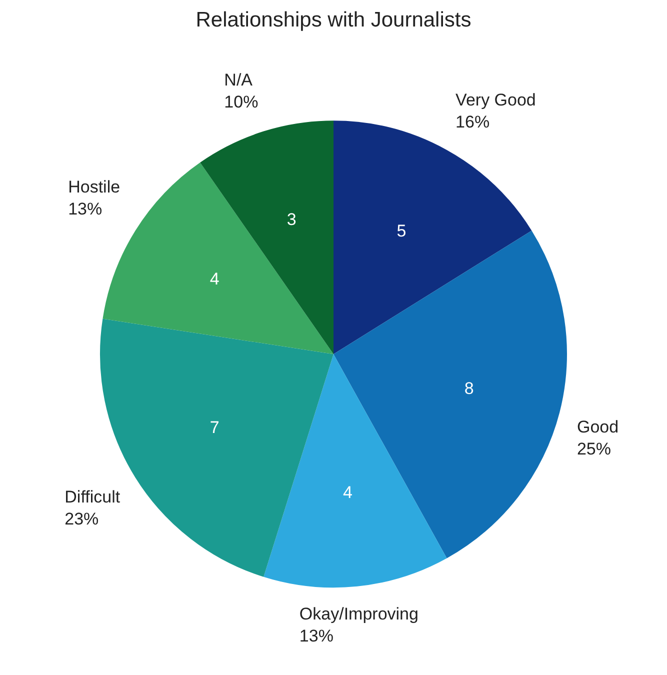  What do you see at coordinates (469, 388) in the screenshot?
I see `data-label: 8` at bounding box center [469, 388].